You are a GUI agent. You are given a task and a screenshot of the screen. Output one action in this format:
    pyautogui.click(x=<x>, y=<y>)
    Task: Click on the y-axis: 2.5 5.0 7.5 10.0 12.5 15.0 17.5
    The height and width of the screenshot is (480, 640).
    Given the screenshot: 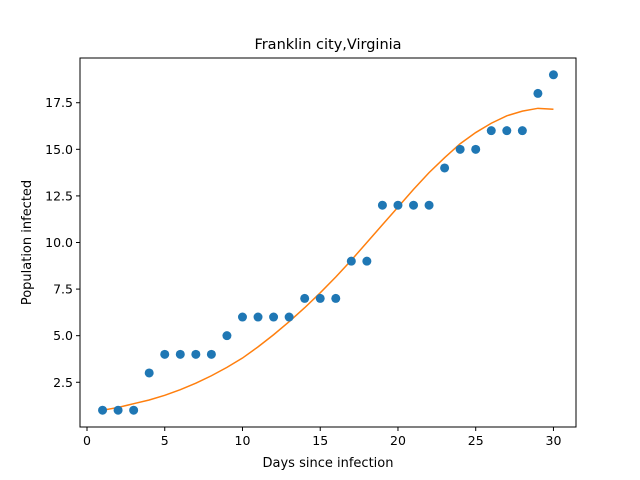 What is the action you would take?
    pyautogui.click(x=62, y=242)
    